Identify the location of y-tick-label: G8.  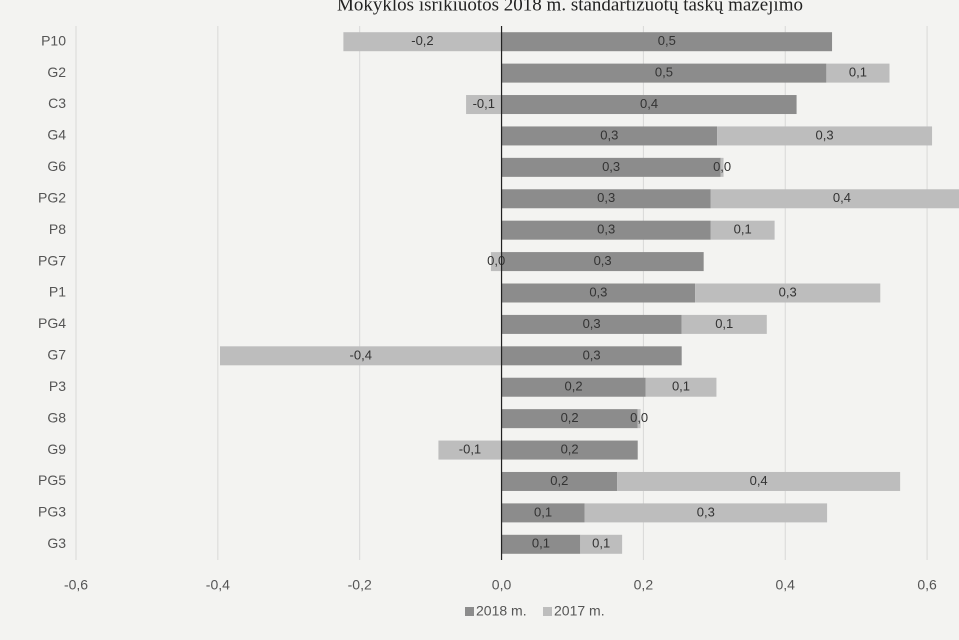
(56, 417).